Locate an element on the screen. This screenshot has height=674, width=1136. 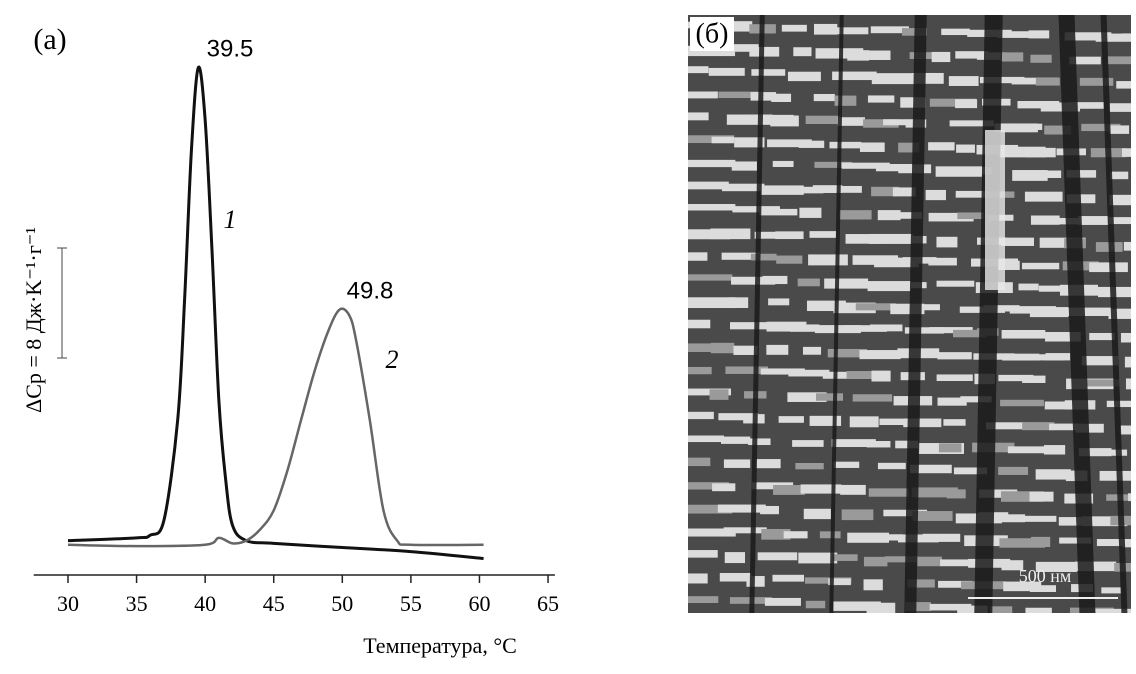
peak-label: 39.5 is located at coordinates (230, 48).